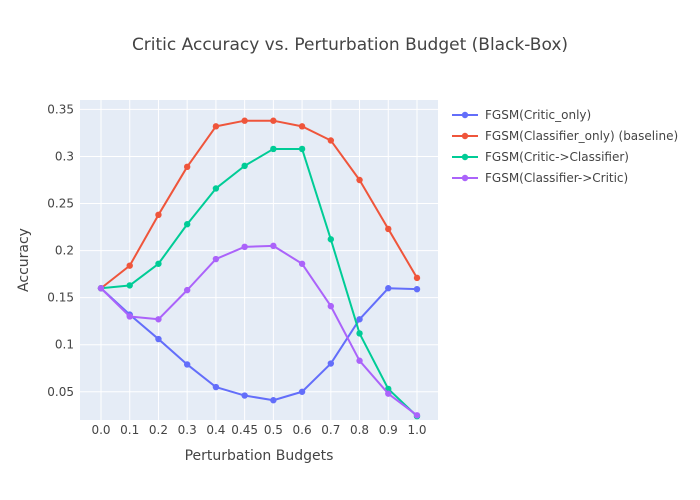  What do you see at coordinates (129, 430) in the screenshot?
I see `x-tick-label: 0.1` at bounding box center [129, 430].